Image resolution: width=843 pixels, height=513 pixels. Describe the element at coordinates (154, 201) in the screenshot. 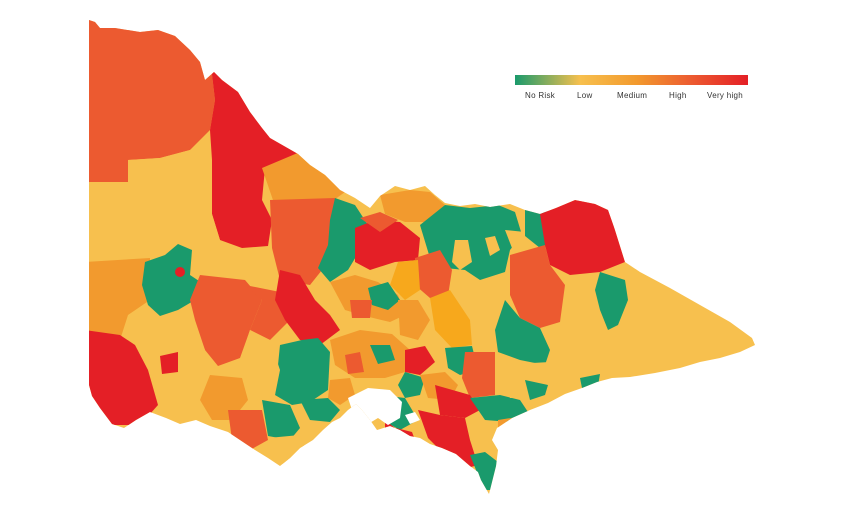

I see `region-west-mallee` at that location.